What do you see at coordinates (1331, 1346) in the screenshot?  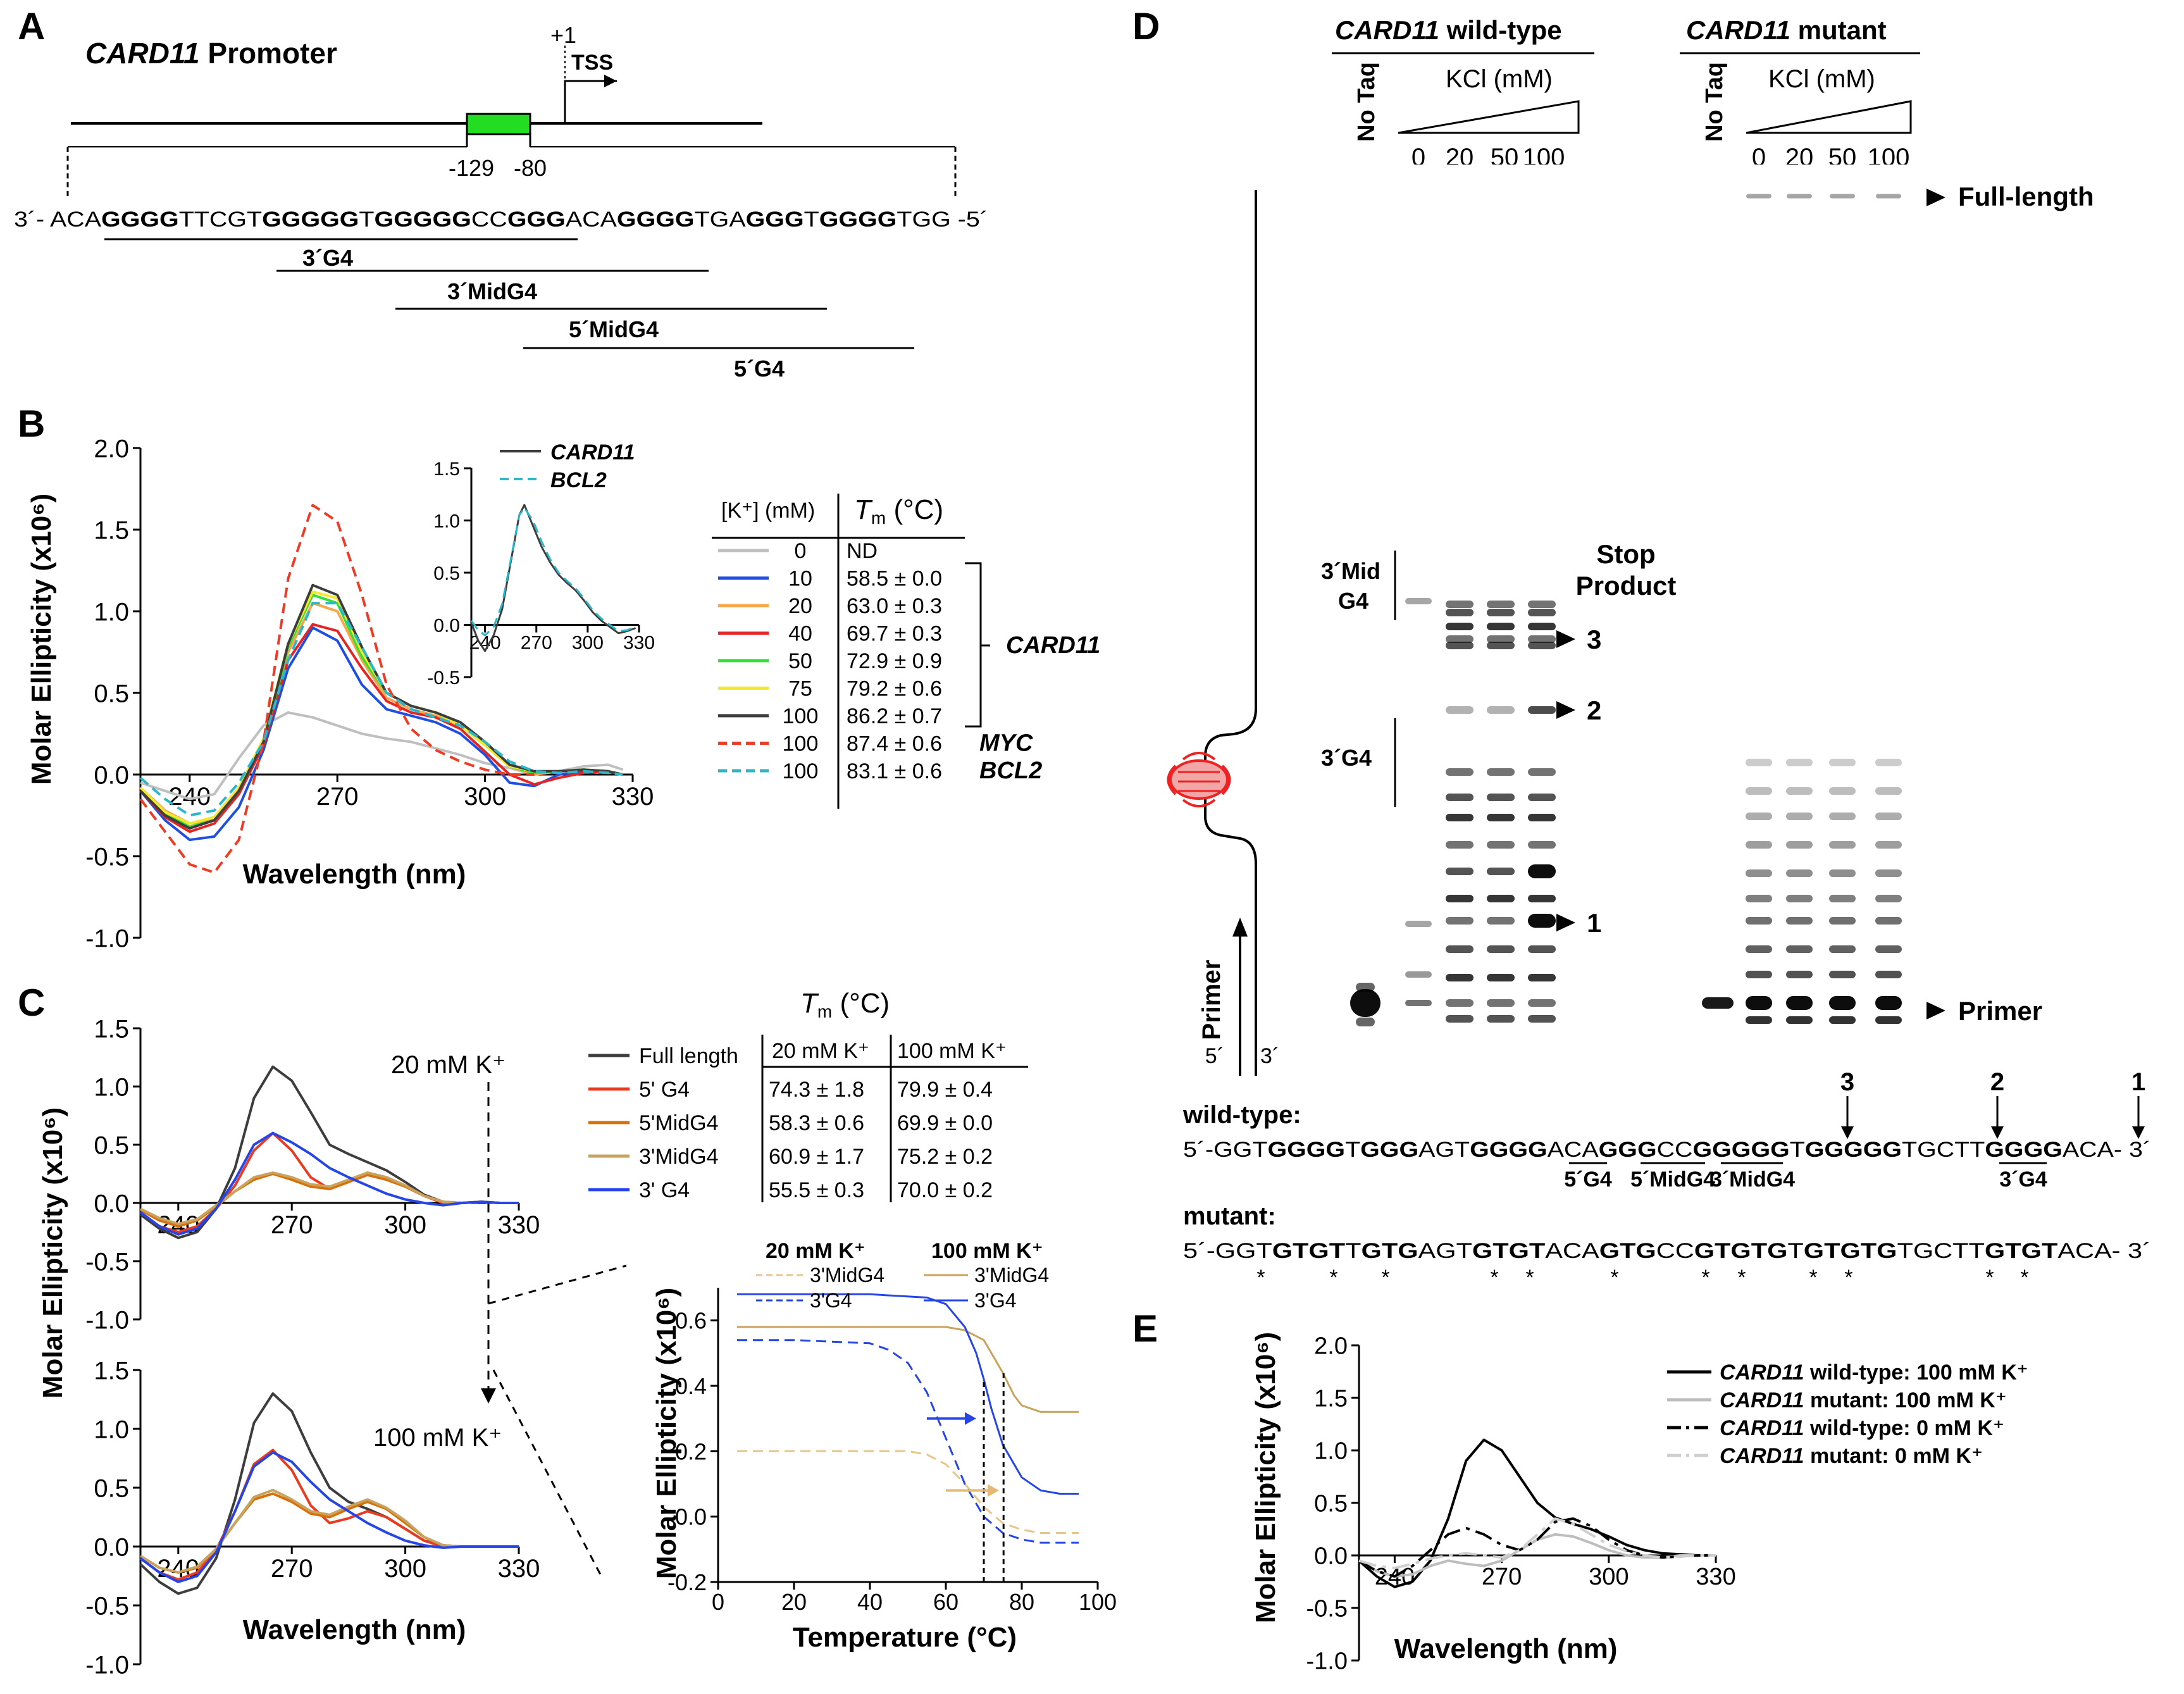 I see `E-ytick-label: 2.0` at bounding box center [1331, 1346].